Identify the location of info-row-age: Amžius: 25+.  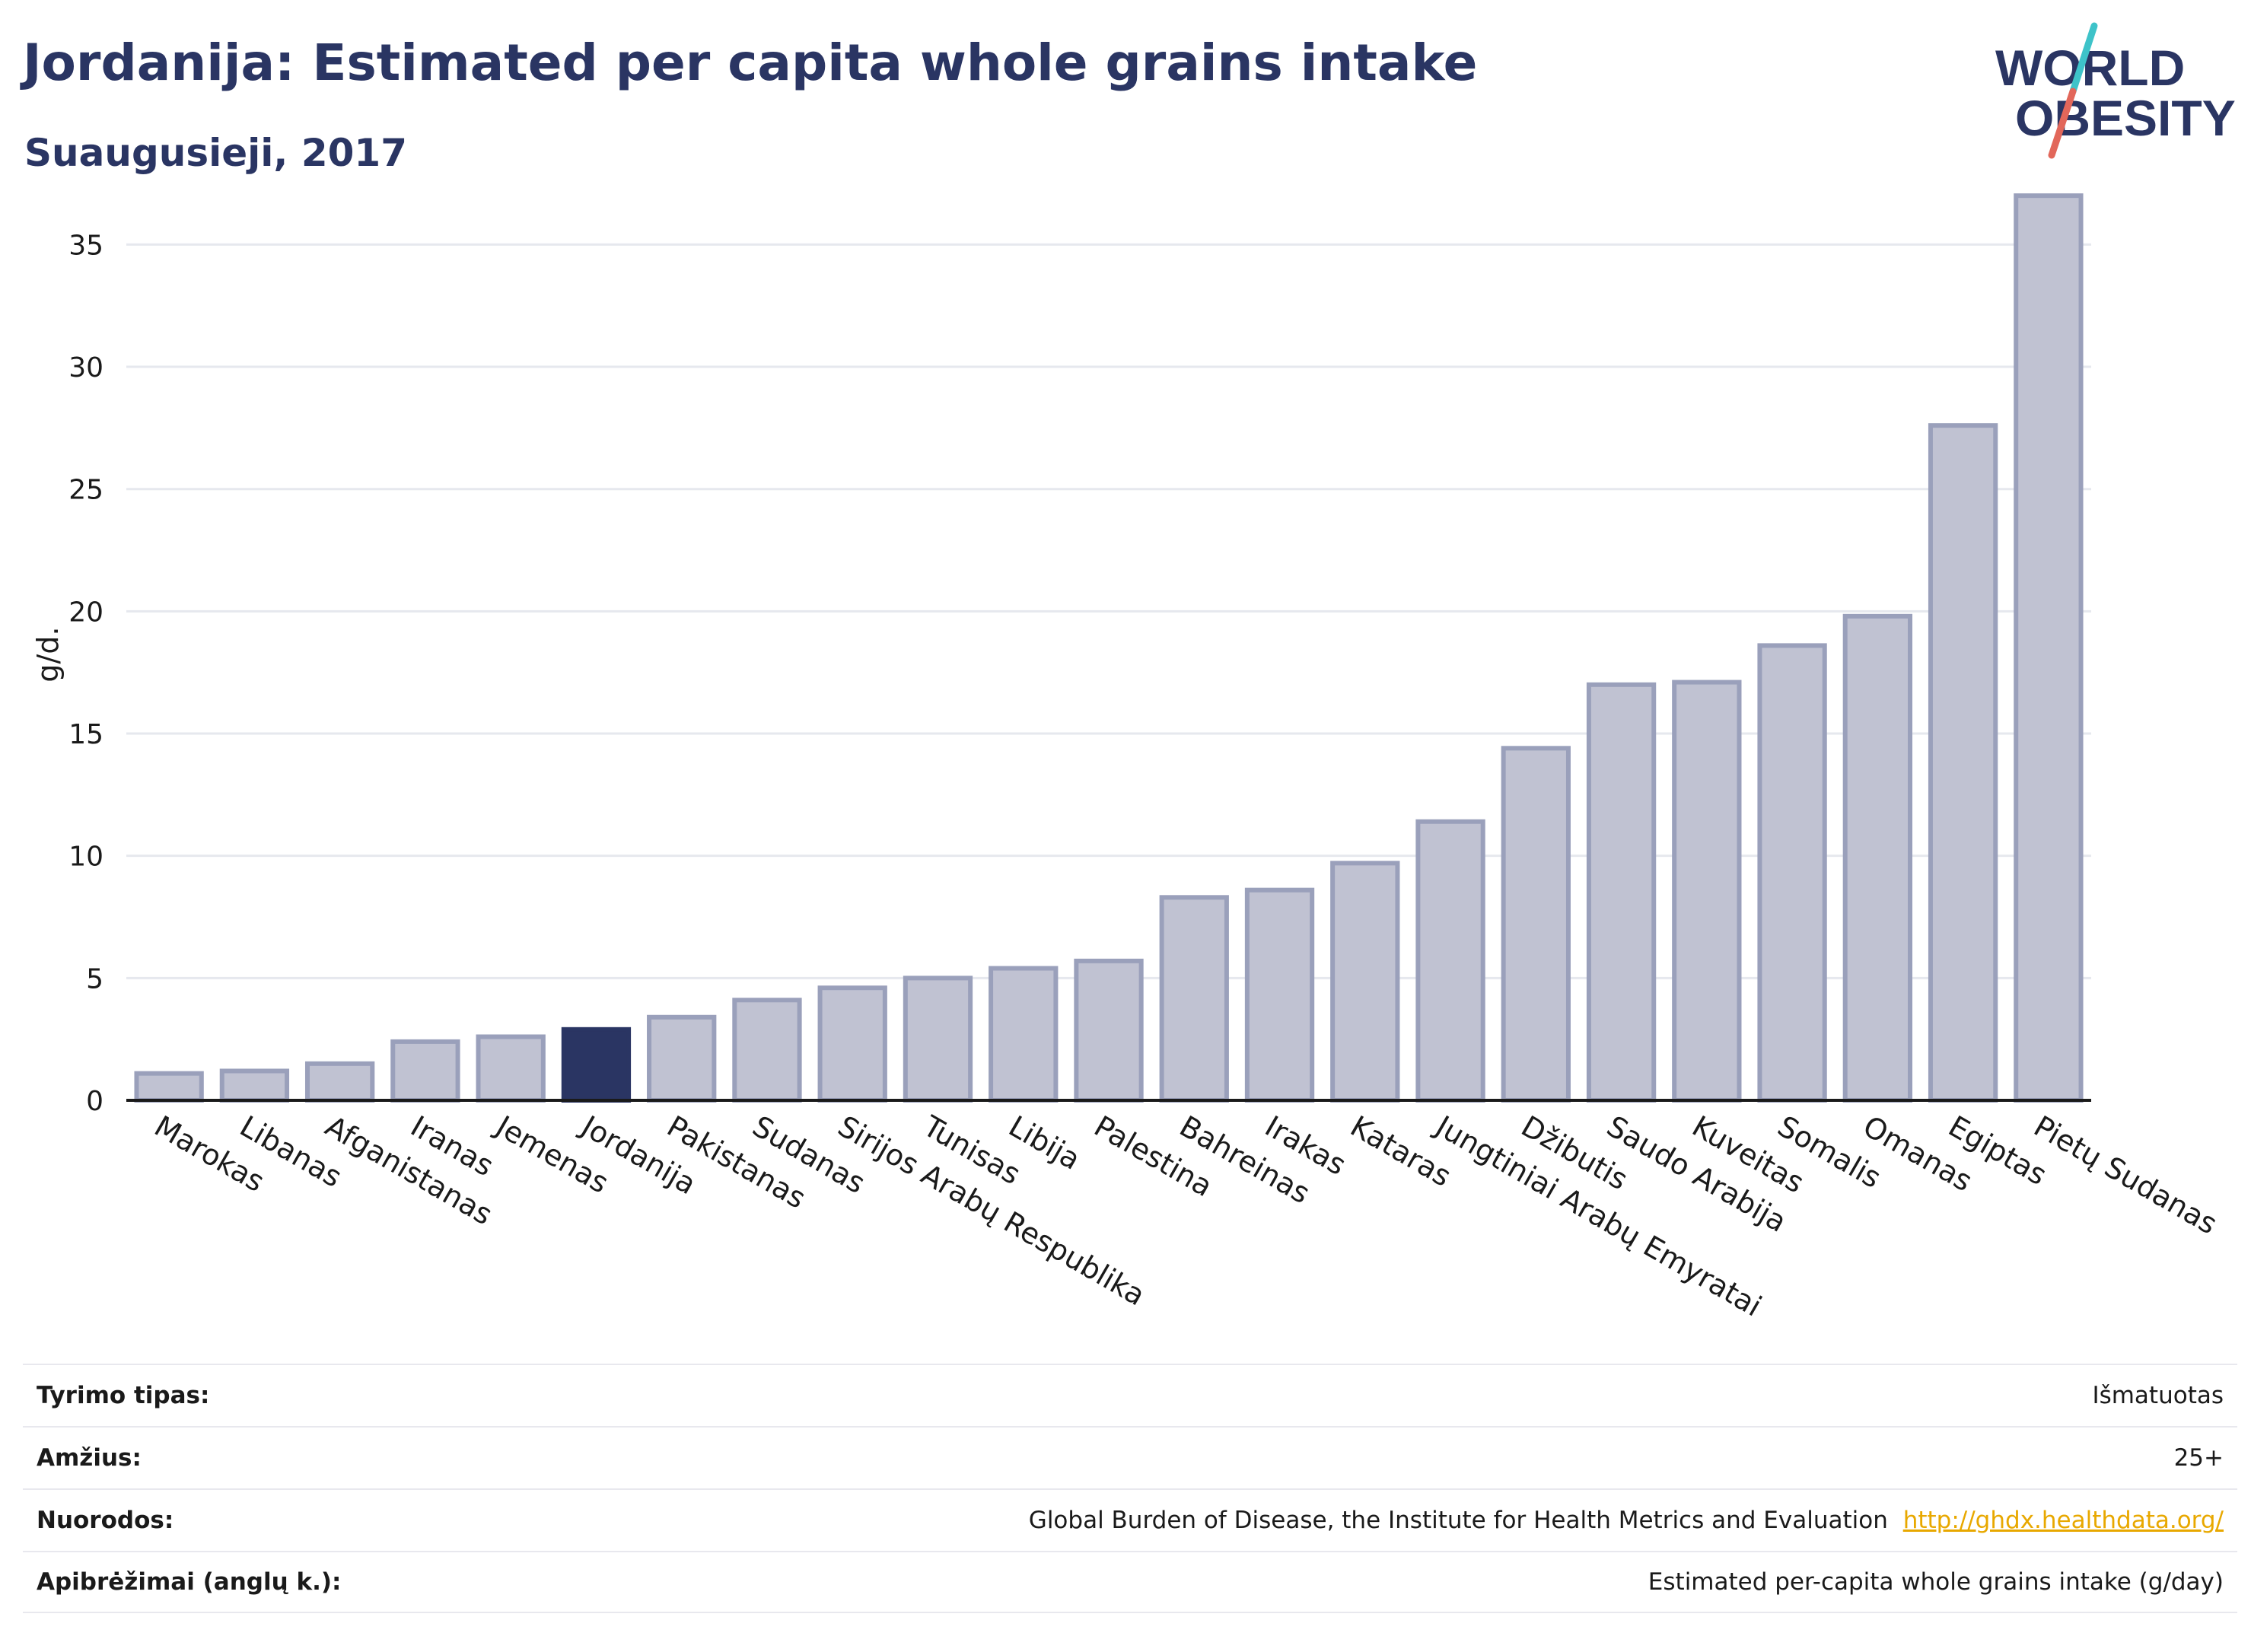
(1130, 1457).